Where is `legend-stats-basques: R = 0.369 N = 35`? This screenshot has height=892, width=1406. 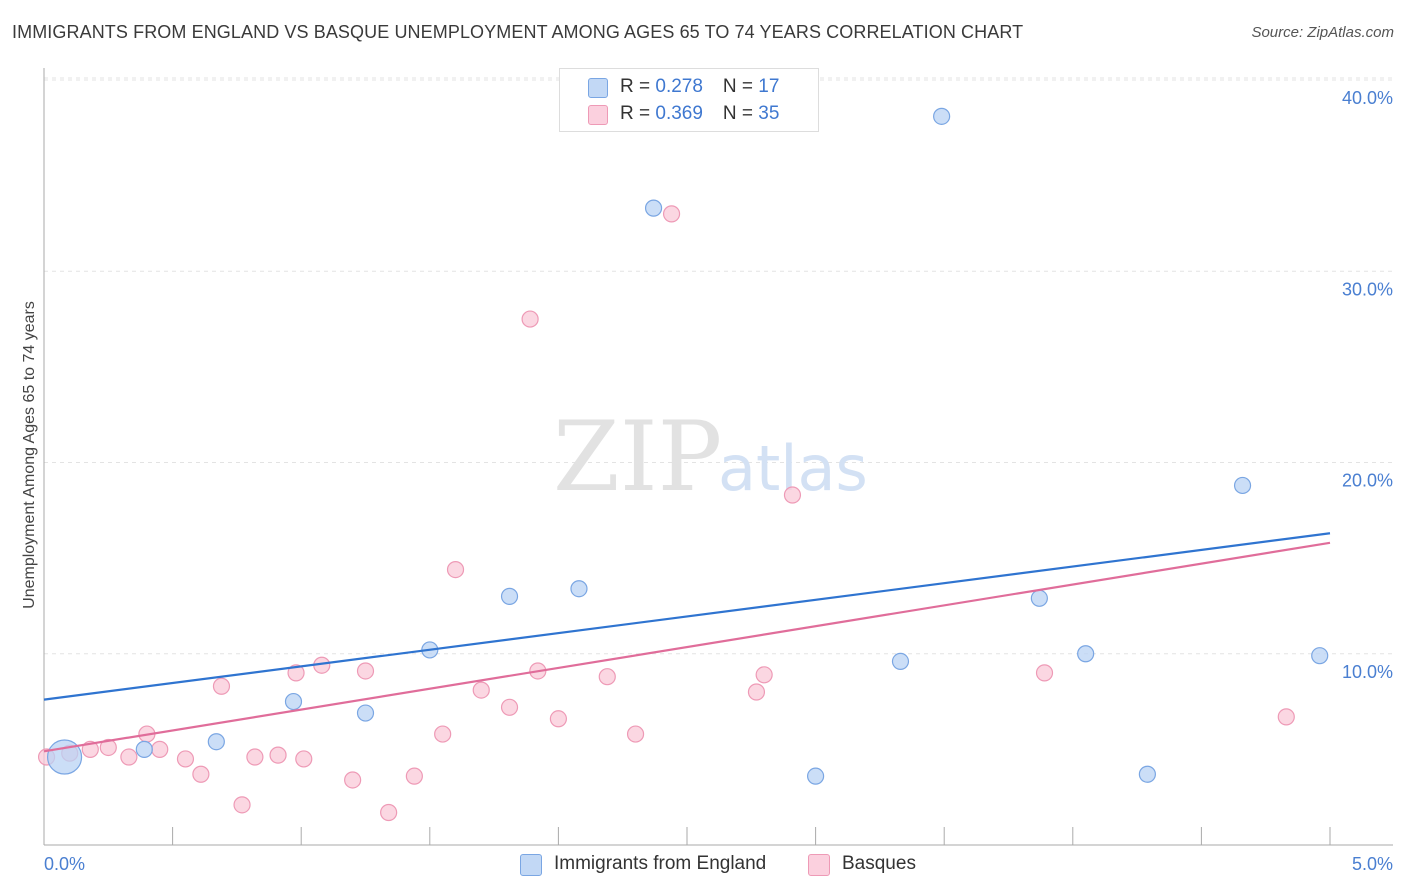
legend-stats-basques: R = 0.369 N = 35 is located at coordinates (699, 114).